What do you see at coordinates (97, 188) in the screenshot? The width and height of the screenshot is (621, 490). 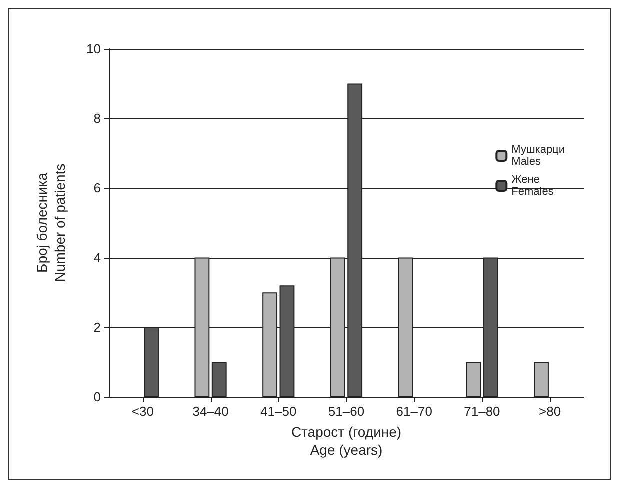 I see `y-tick-label: 6` at bounding box center [97, 188].